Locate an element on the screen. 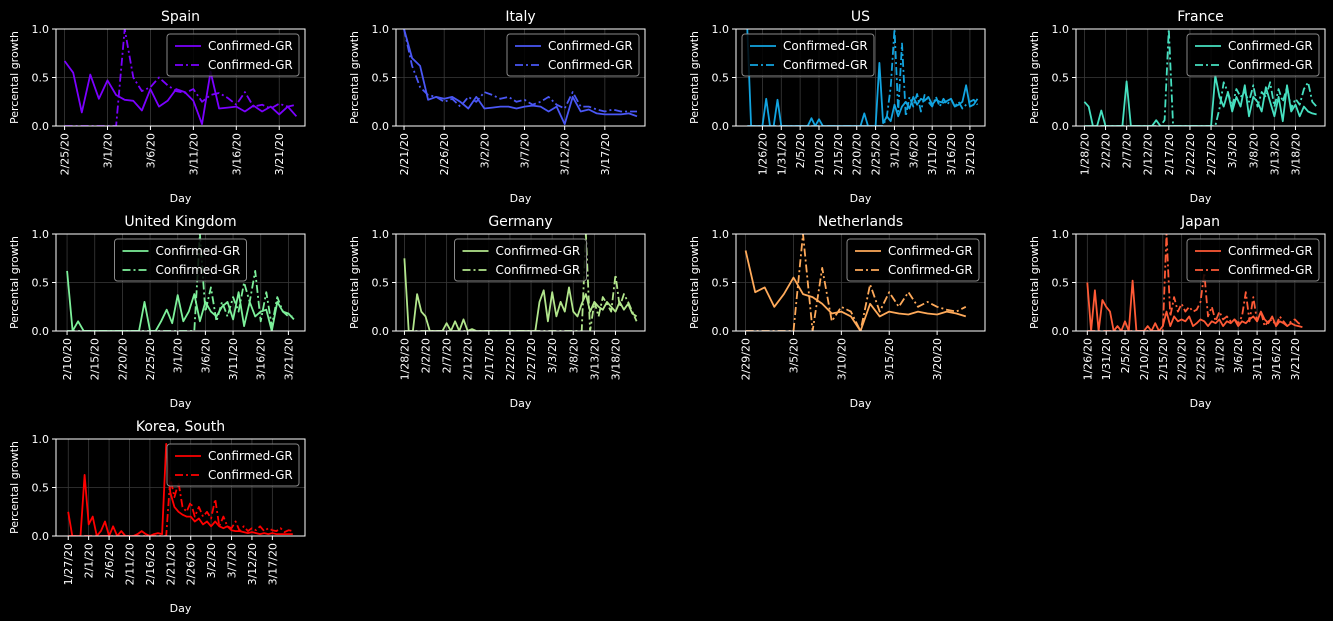  x-tick-label: 3/7/20 is located at coordinates (232, 560).